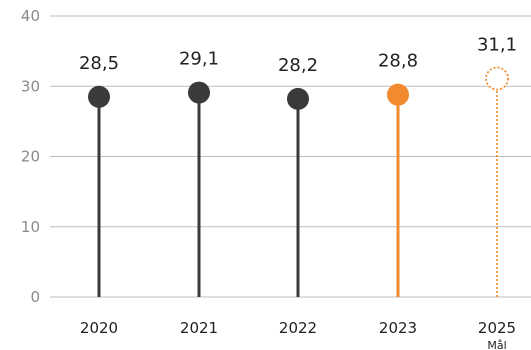 This screenshot has width=531, height=350. I want to click on data-label: 31,1, so click(497, 45).